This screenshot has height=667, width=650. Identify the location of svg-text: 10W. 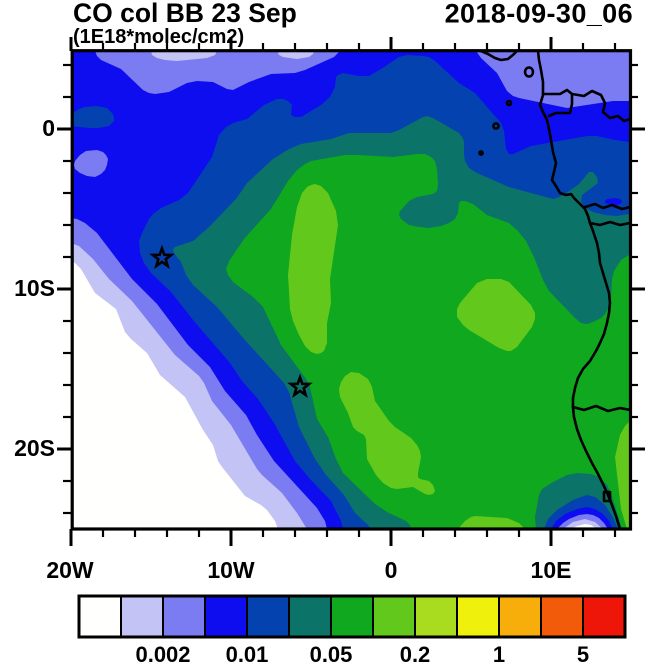
(231, 570).